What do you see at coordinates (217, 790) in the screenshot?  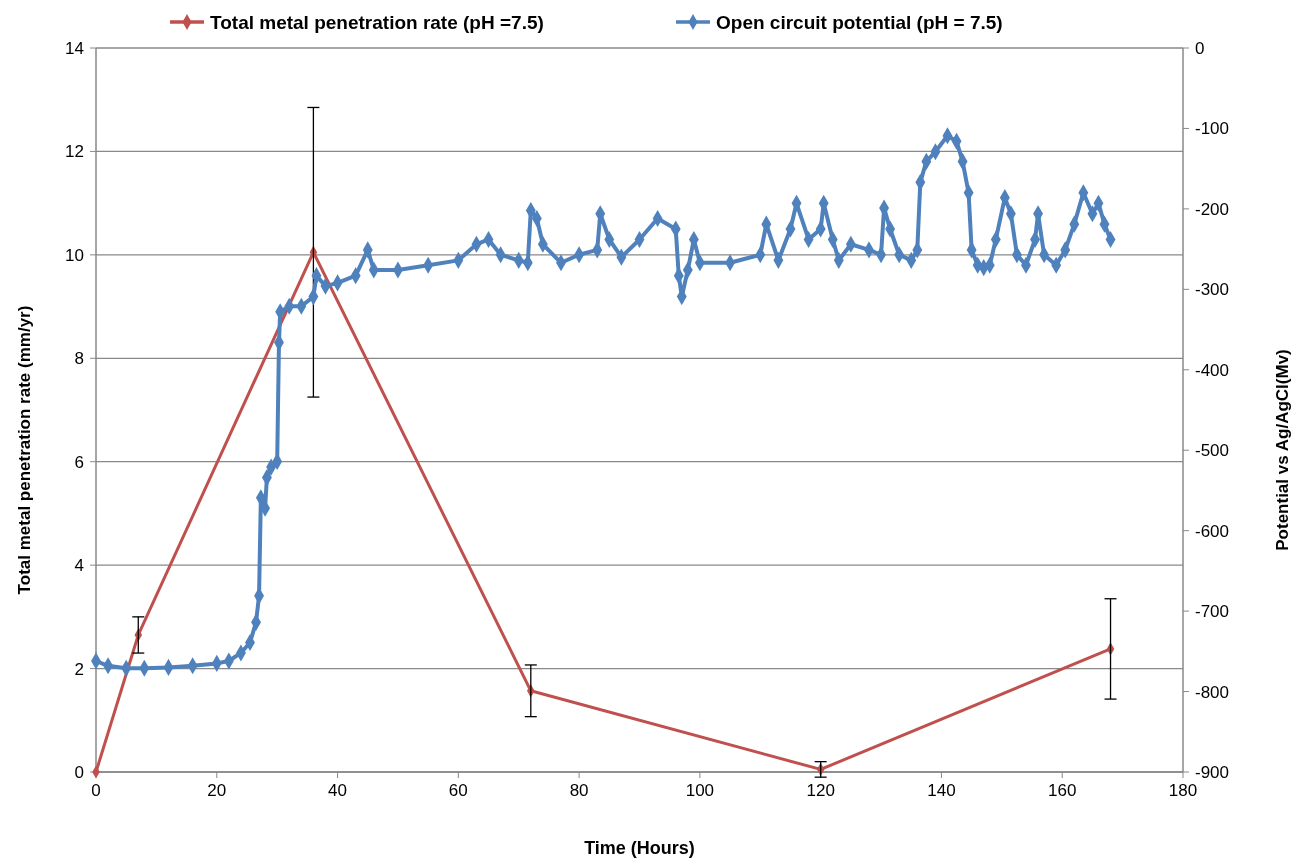 I see `x-tick-label: 20` at bounding box center [217, 790].